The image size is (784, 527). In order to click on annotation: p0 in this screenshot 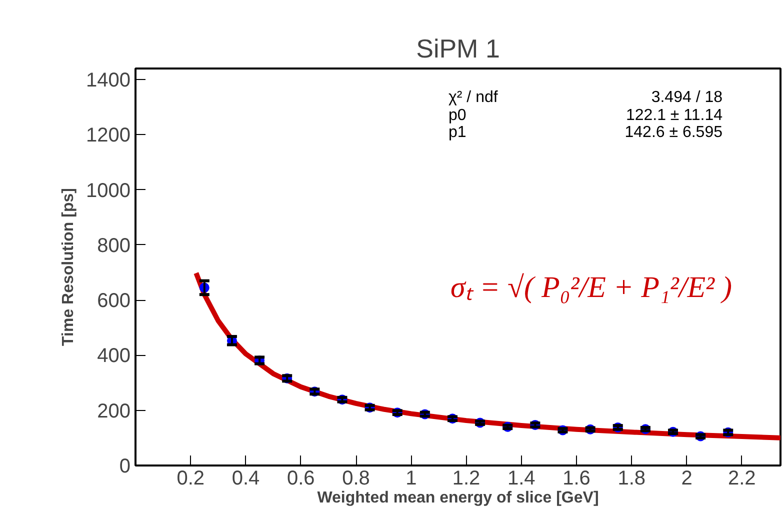, I will do `click(457, 115)`.